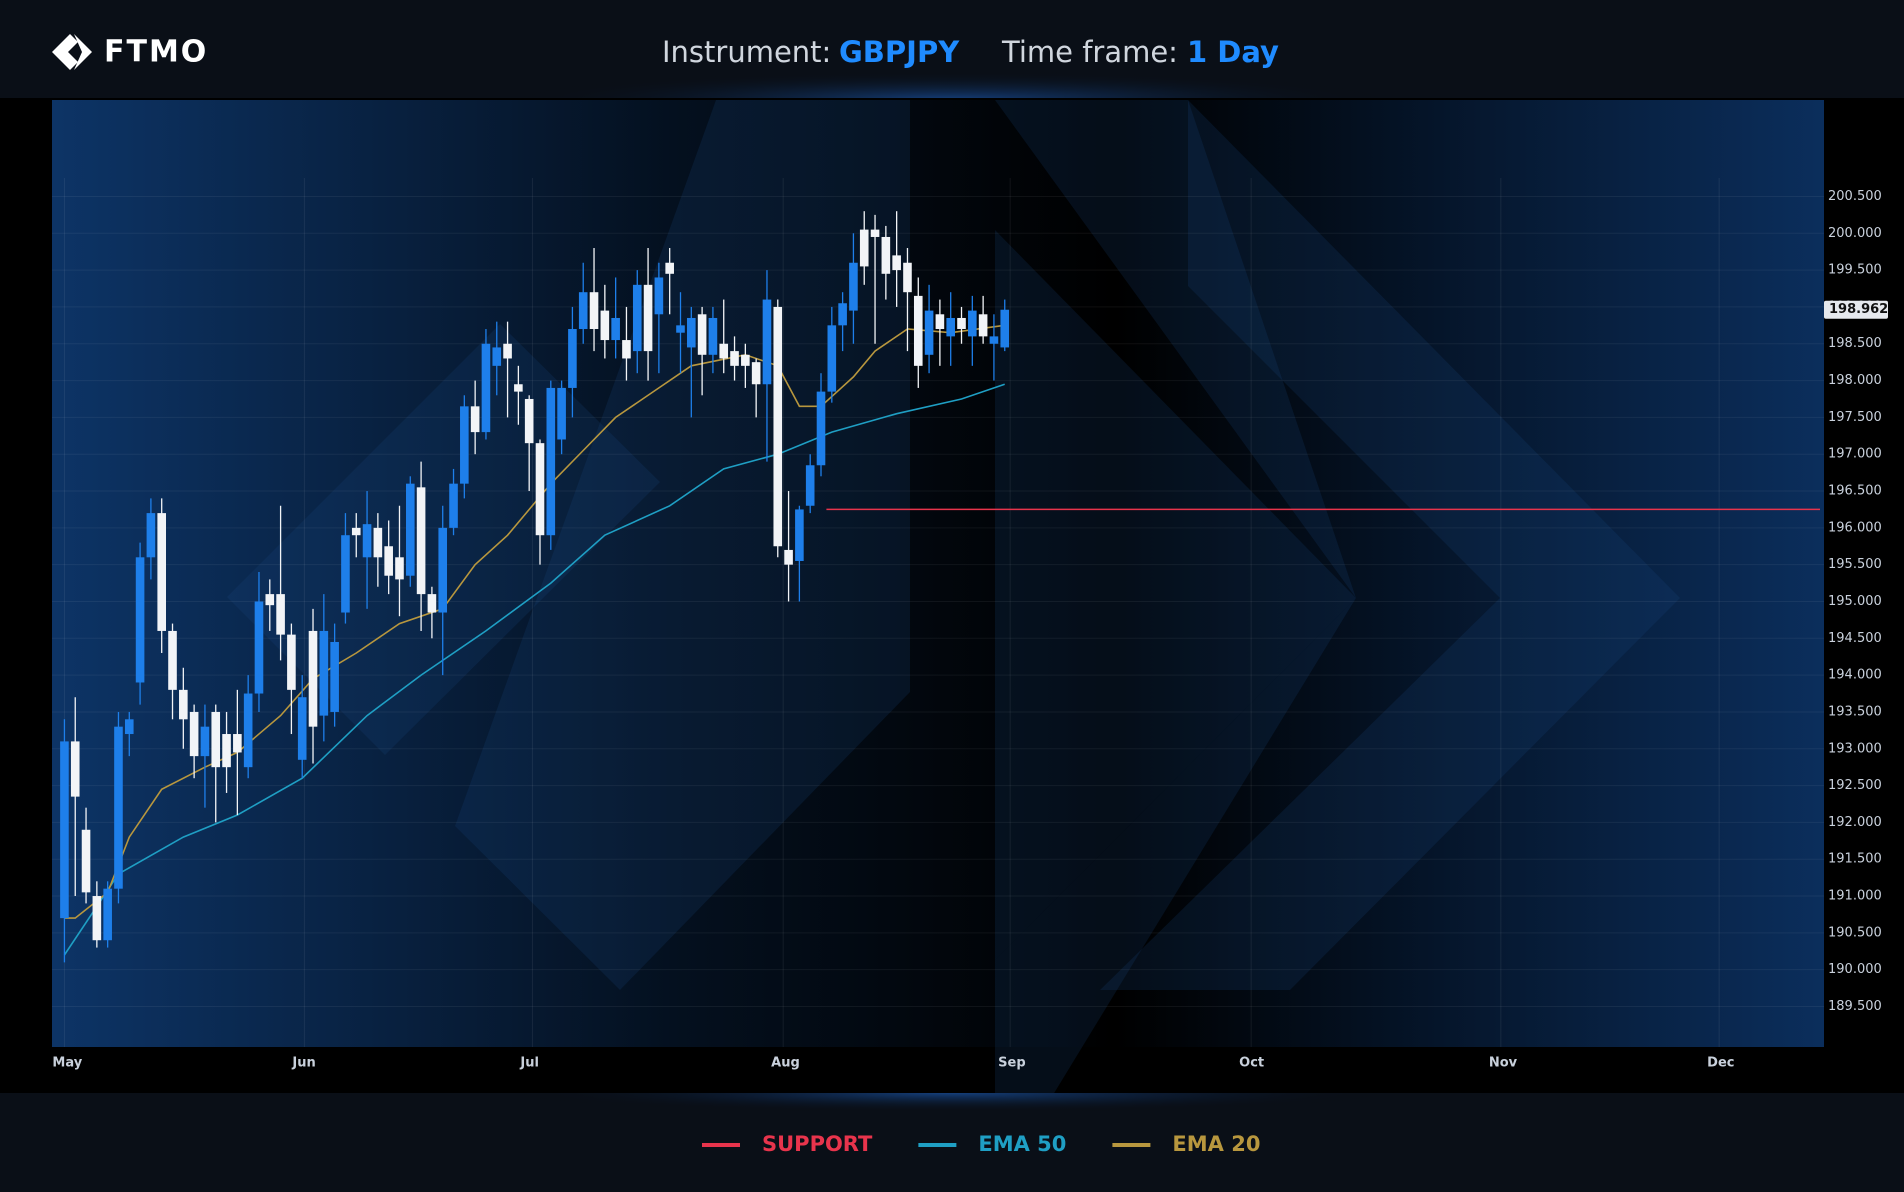 The width and height of the screenshot is (1904, 1192). I want to click on y-tick-label: 194.500, so click(1855, 638).